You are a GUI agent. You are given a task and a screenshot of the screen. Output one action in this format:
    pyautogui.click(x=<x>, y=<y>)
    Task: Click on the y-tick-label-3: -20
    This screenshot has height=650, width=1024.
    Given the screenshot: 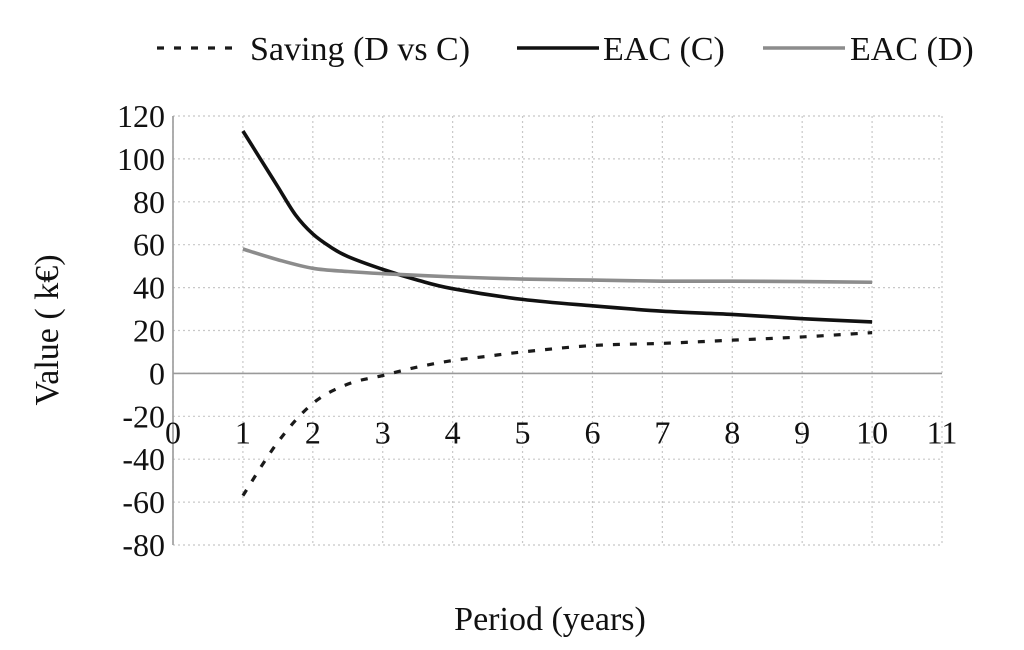 What is the action you would take?
    pyautogui.click(x=143, y=416)
    